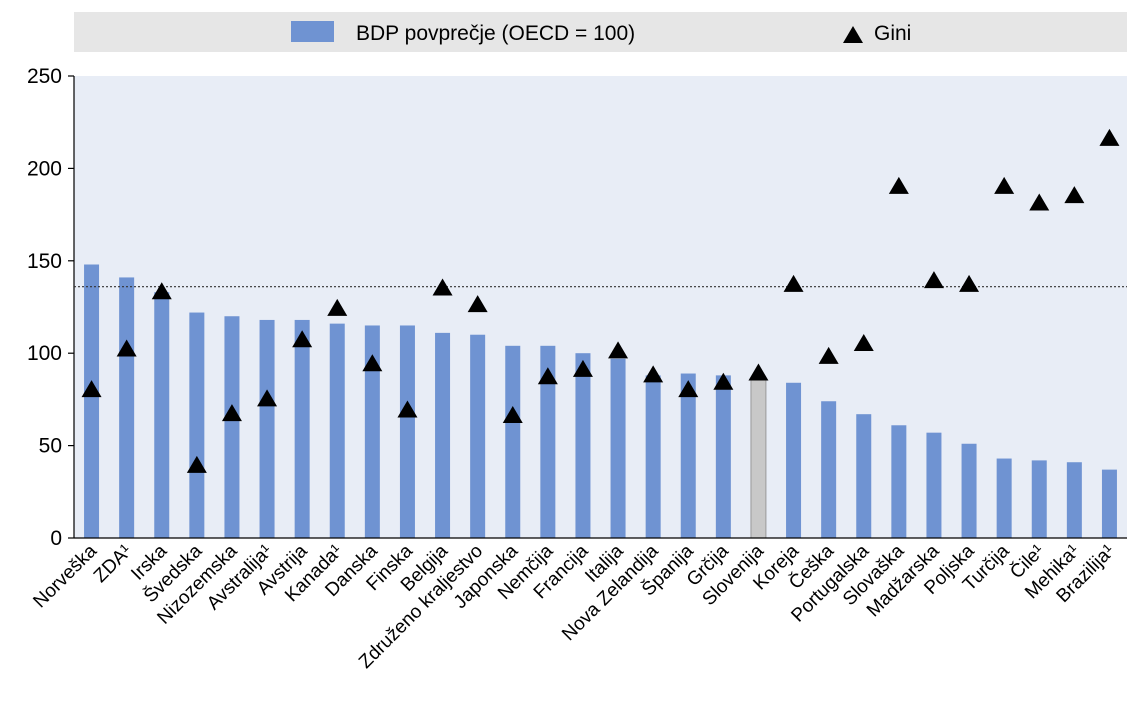 The width and height of the screenshot is (1127, 706). I want to click on bar-kanada, so click(337, 430).